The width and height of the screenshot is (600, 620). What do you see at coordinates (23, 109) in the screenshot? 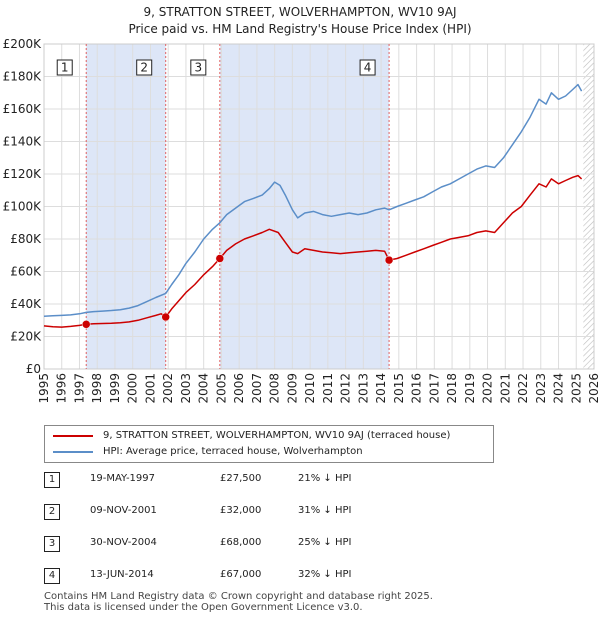
I see `y-tick-label: £160K` at bounding box center [23, 109].